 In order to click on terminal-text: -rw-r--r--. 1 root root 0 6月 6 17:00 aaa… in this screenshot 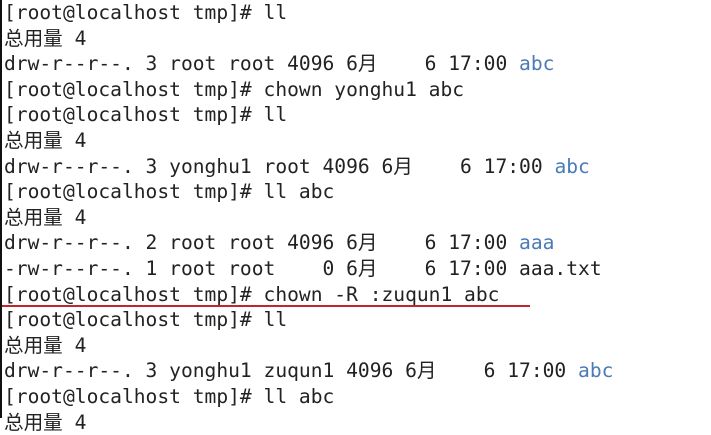, I will do `click(303, 268)`.